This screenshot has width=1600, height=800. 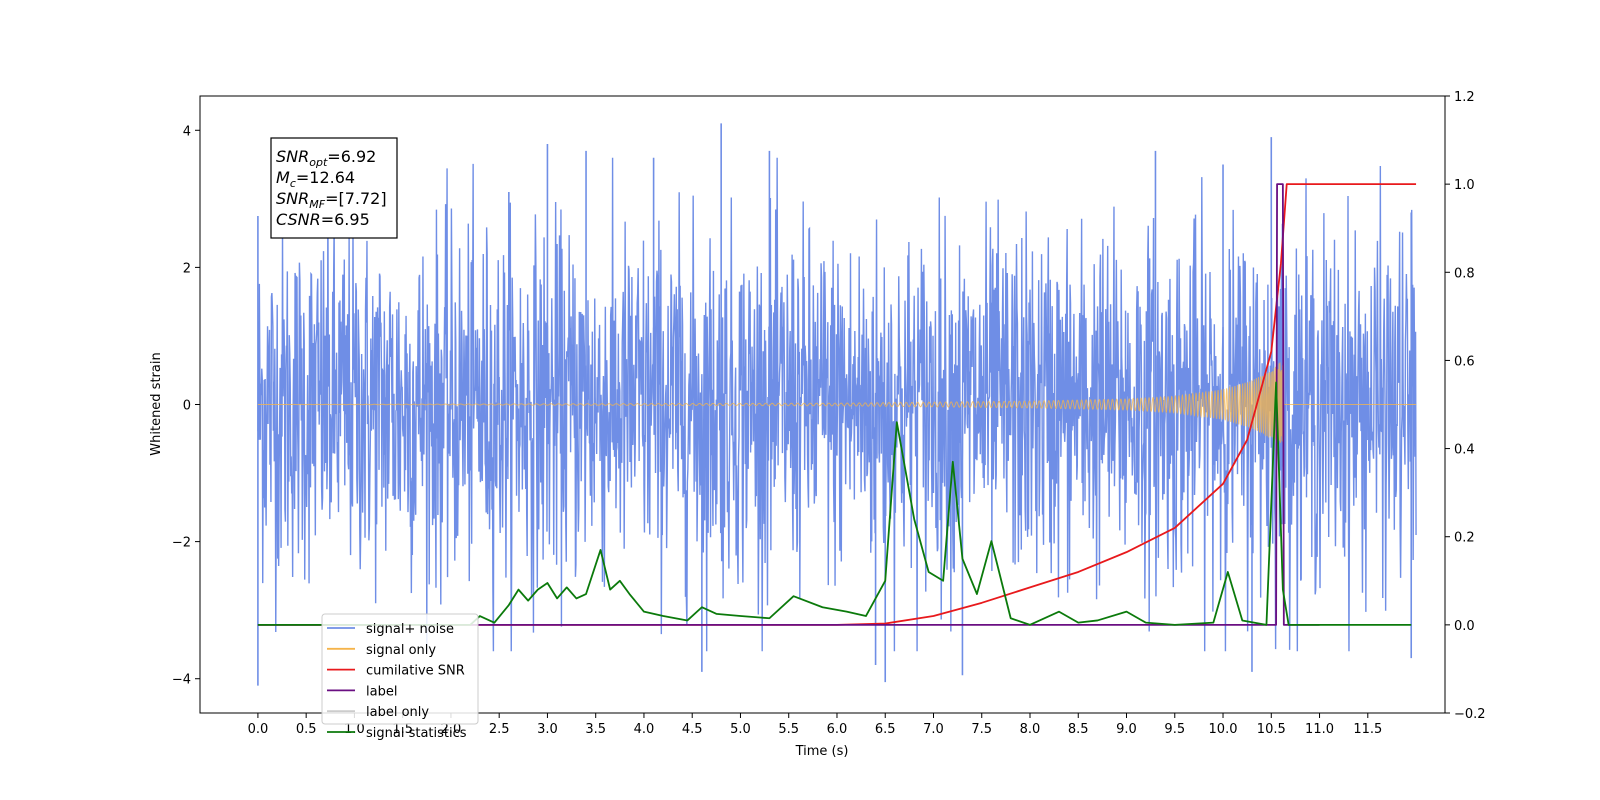 I want to click on y-right-tick-label: 1.2, so click(x=1464, y=97).